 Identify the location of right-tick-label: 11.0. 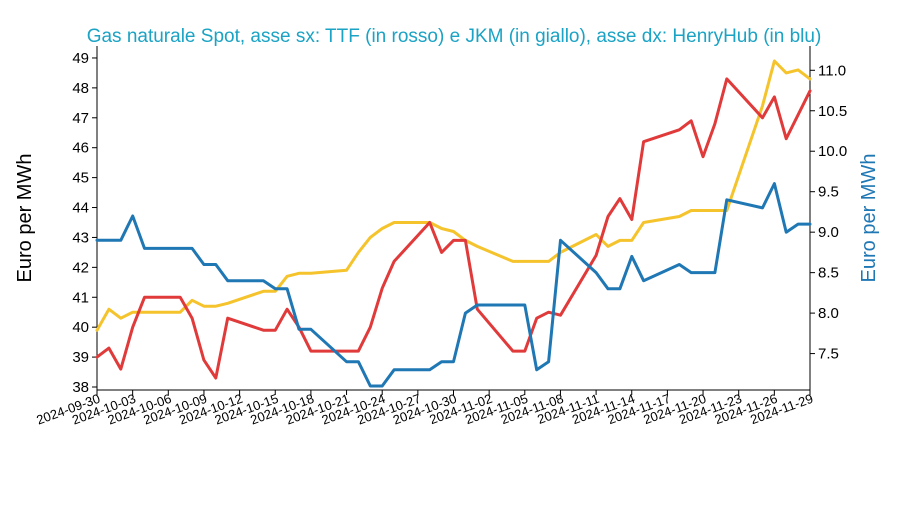
(832, 70).